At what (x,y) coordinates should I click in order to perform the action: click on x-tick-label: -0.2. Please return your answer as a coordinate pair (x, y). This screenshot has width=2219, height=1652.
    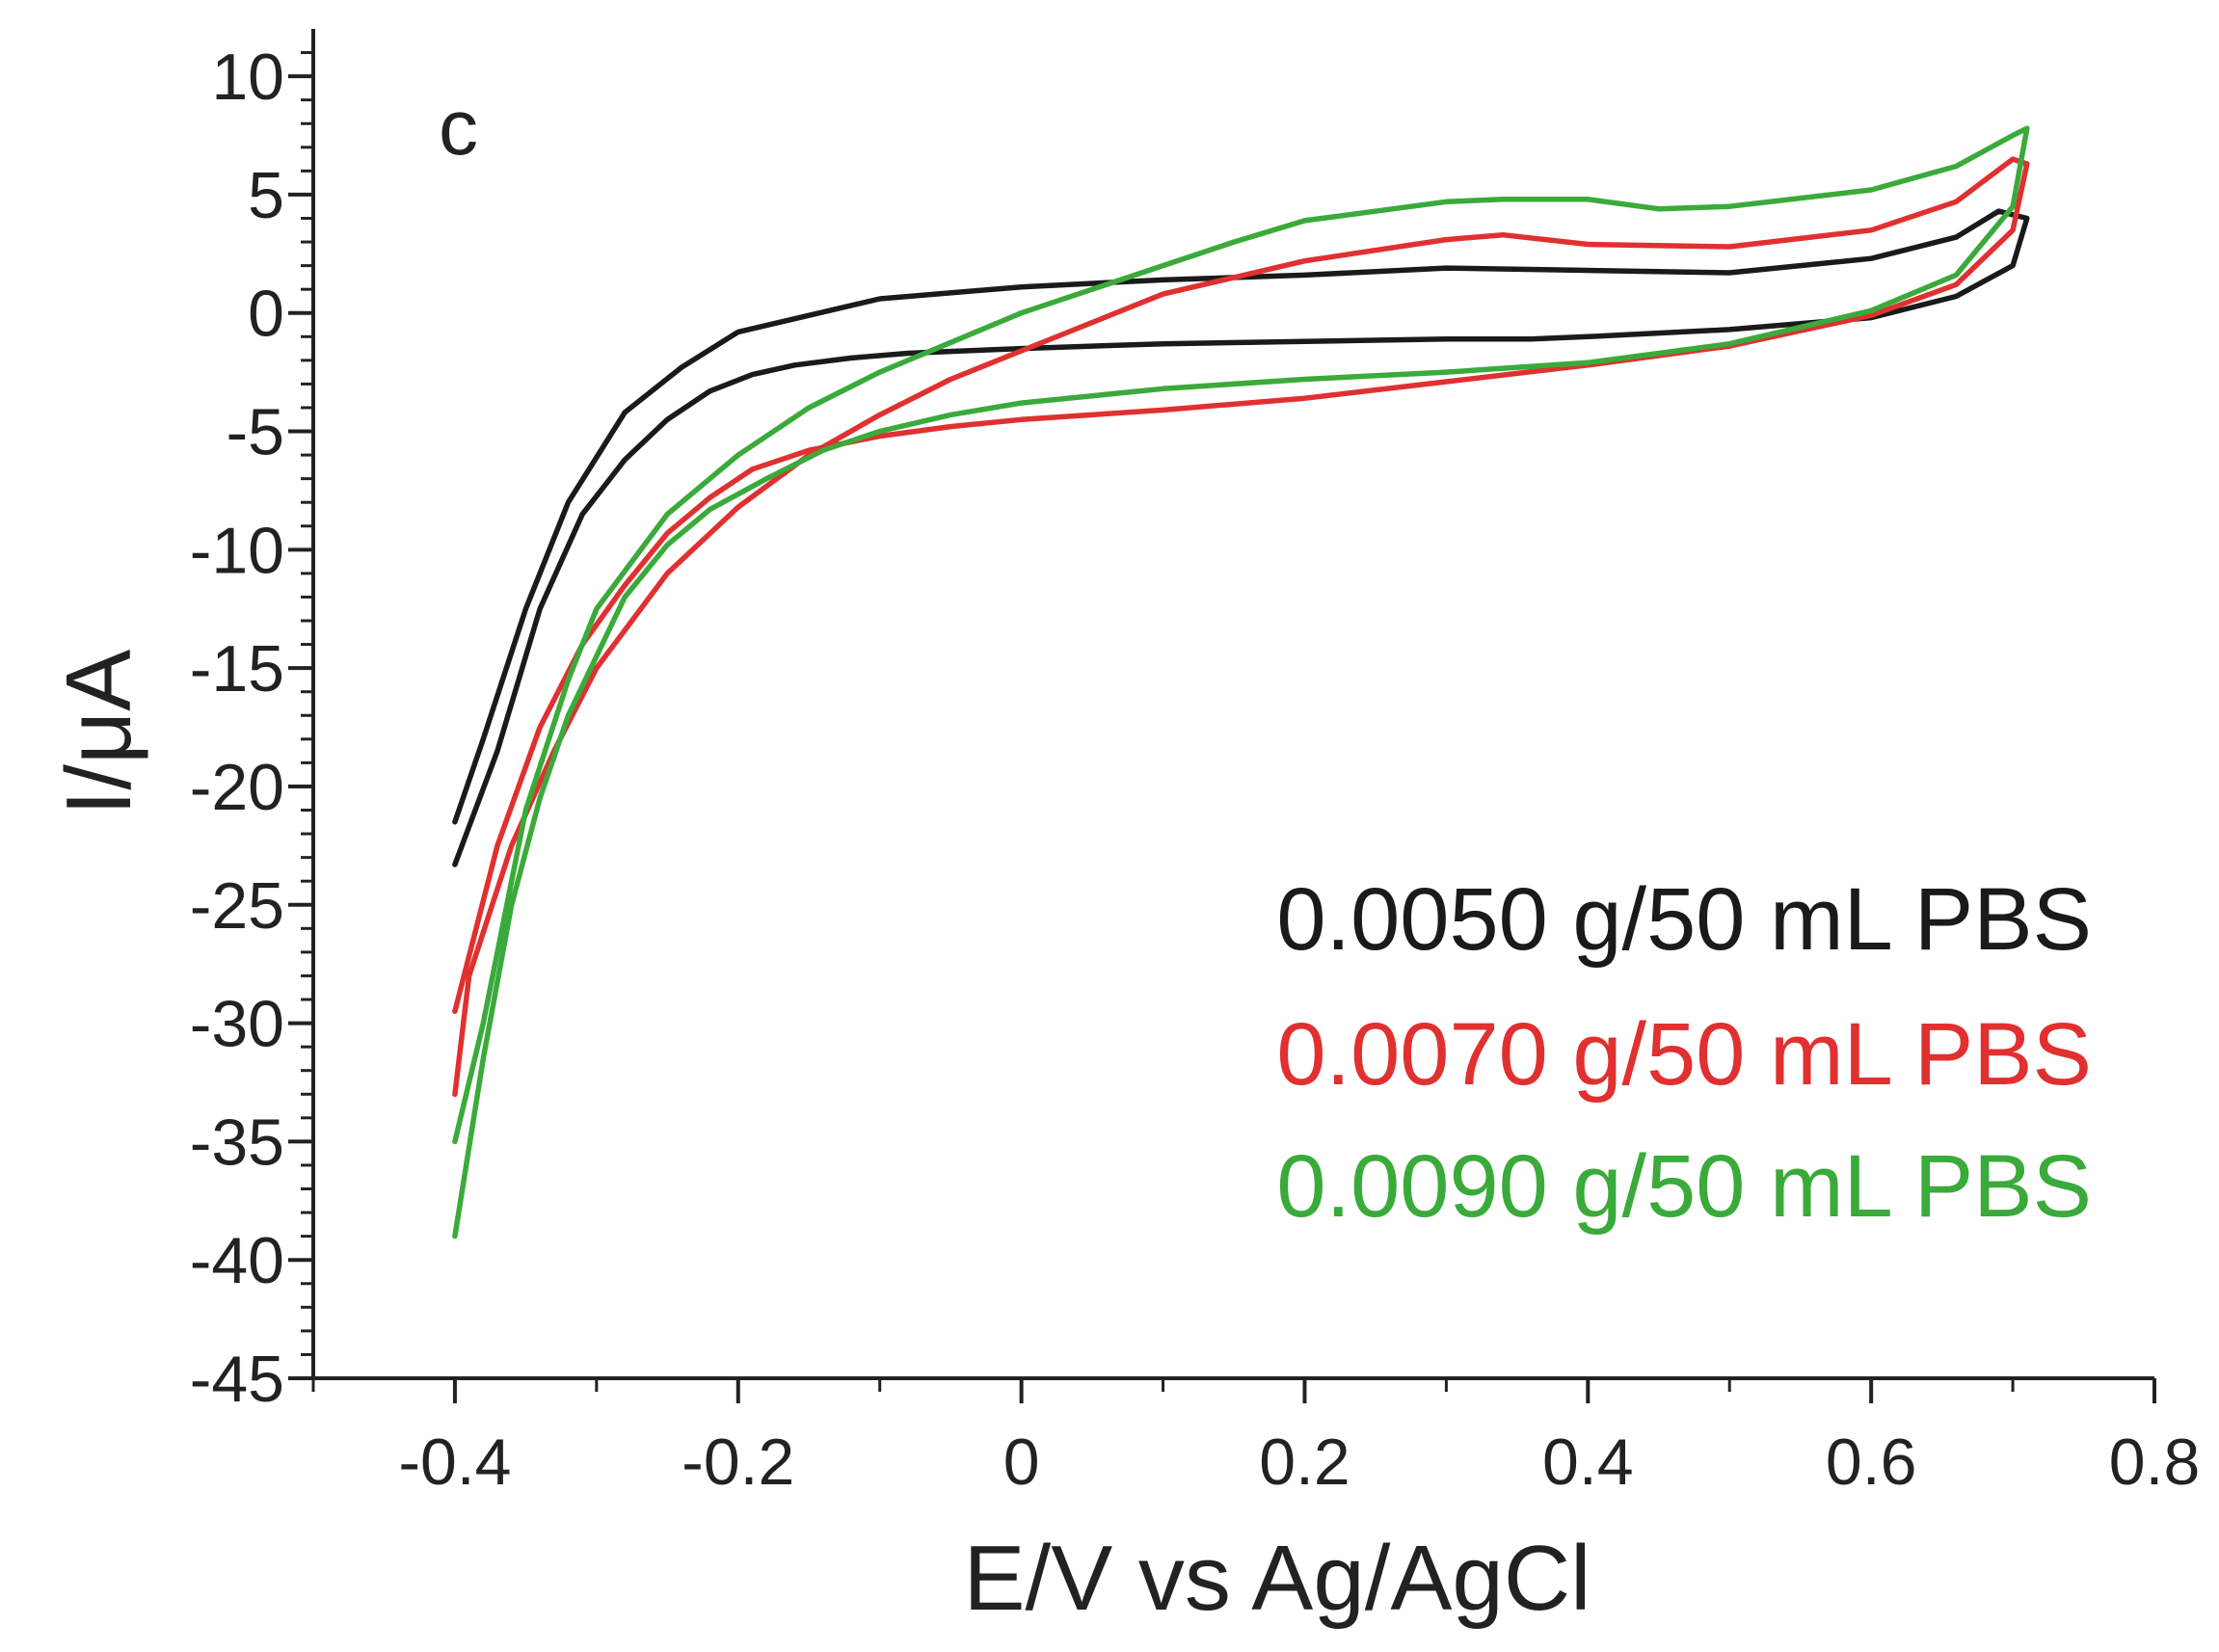
    Looking at the image, I should click on (738, 1463).